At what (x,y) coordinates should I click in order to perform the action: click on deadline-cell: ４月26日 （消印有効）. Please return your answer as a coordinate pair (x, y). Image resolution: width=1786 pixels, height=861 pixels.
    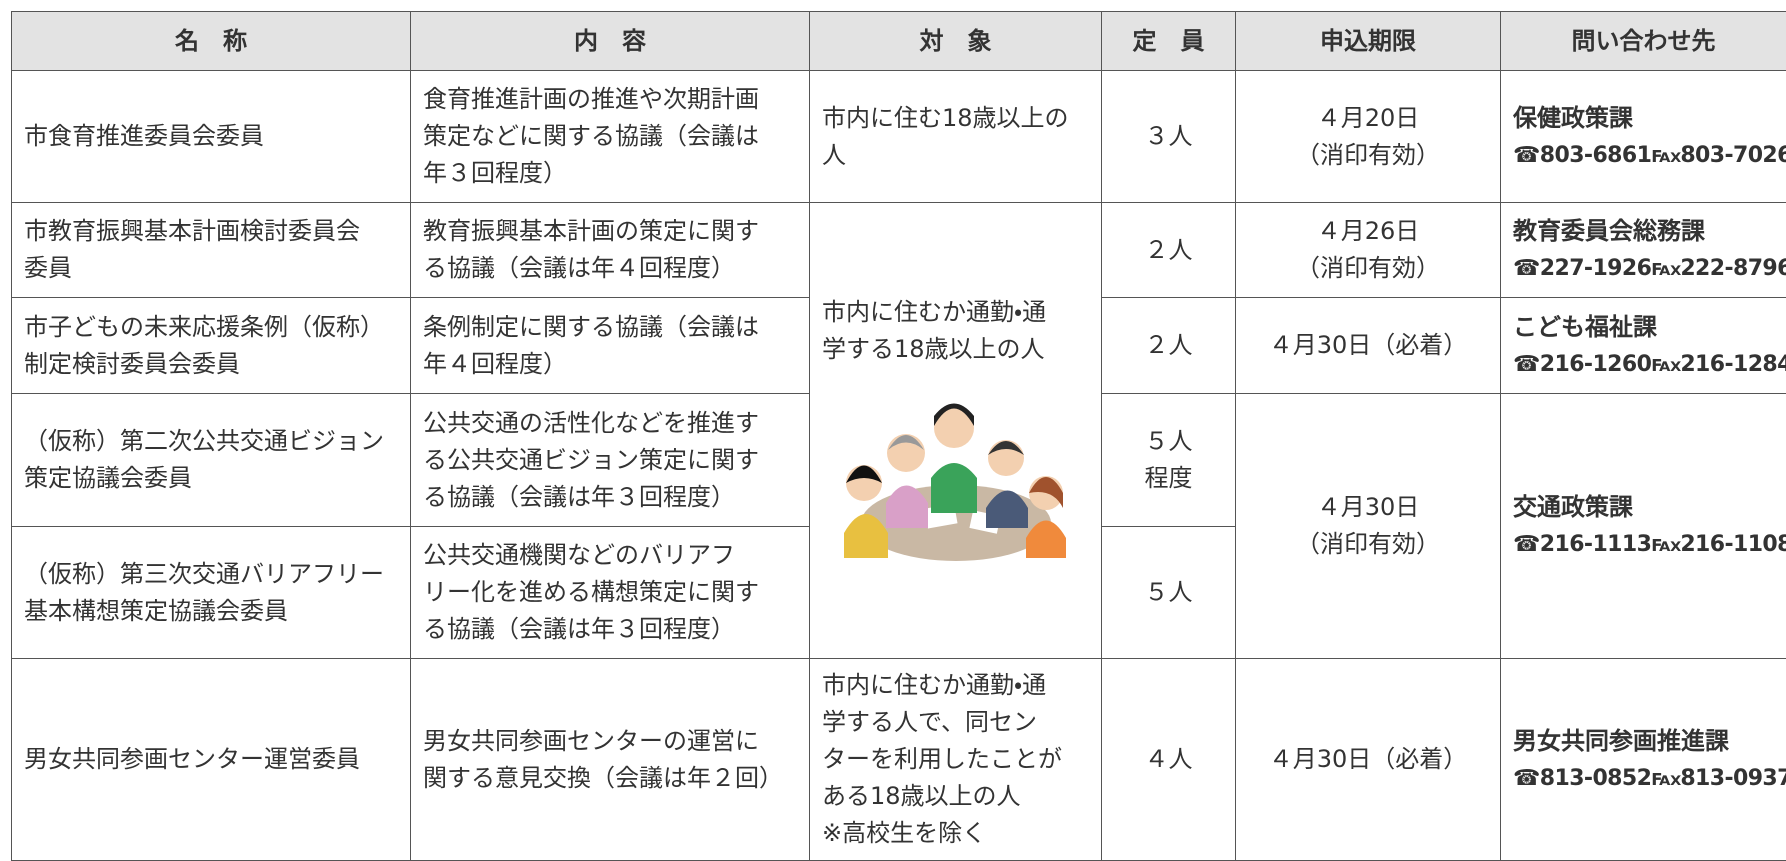
    Looking at the image, I should click on (1368, 250).